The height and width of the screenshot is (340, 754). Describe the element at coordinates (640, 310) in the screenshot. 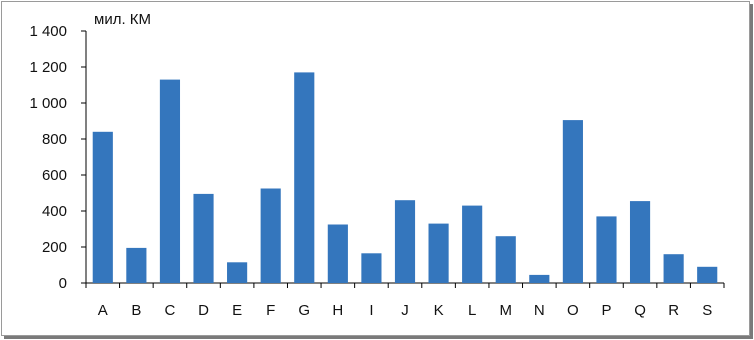

I see `x-tick-label: Q` at that location.